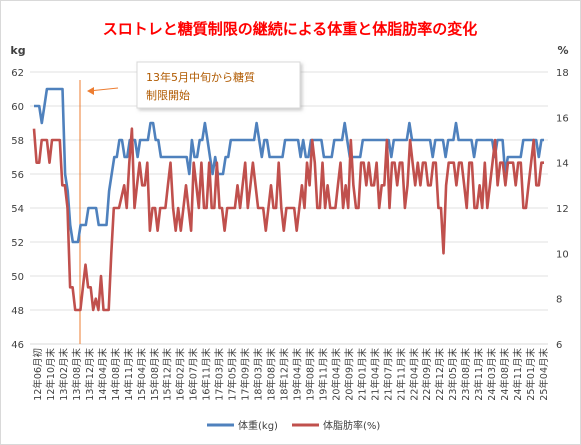 Image resolution: width=581 pixels, height=445 pixels. I want to click on y-left-tick-label: 62, so click(17, 73).